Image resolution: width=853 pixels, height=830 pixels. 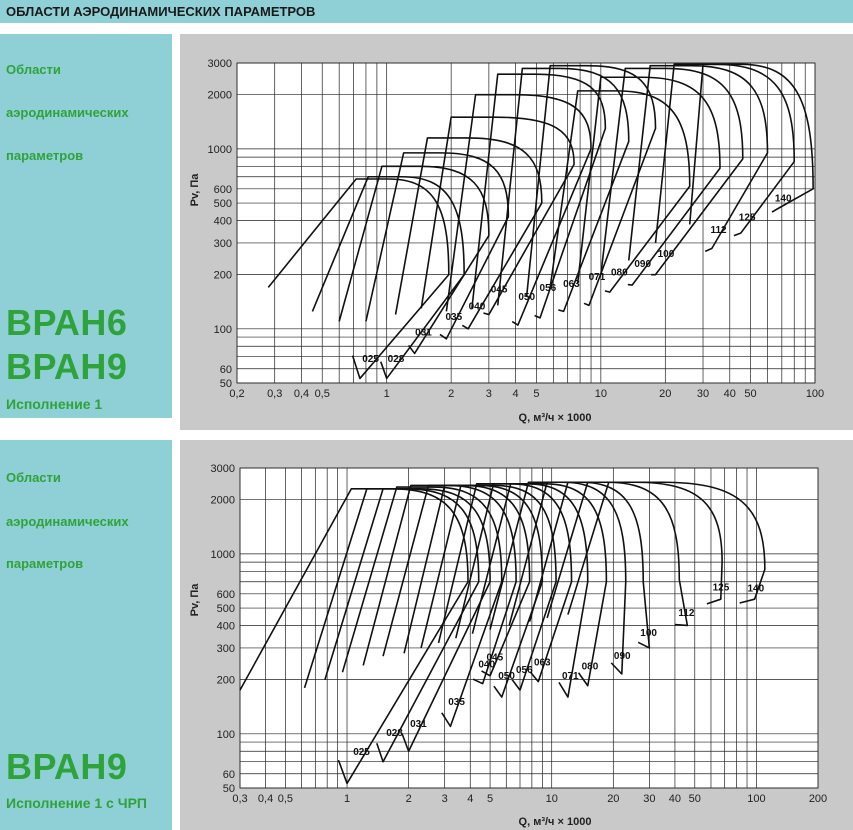 I want to click on y-tick-label: 100, so click(x=223, y=330).